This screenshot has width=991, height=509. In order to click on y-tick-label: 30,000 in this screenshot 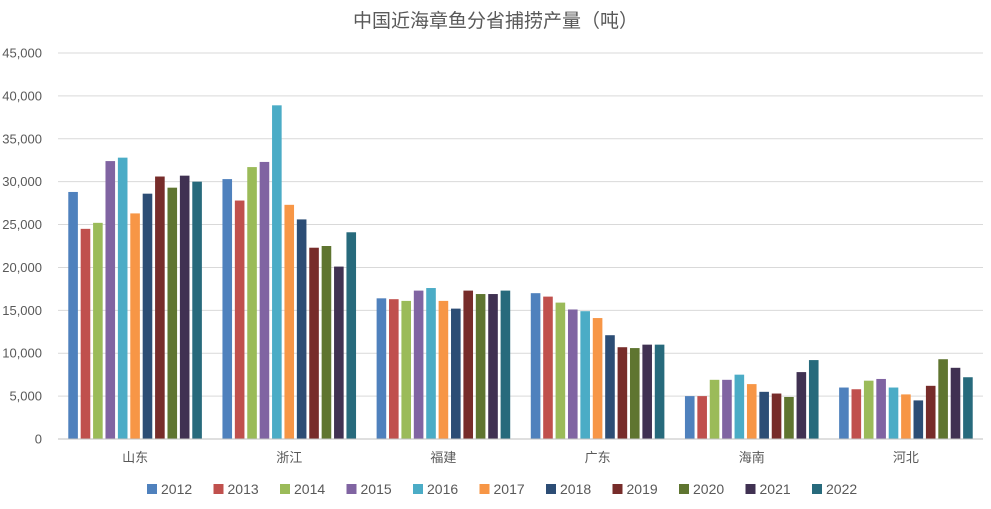, I will do `click(22, 181)`.